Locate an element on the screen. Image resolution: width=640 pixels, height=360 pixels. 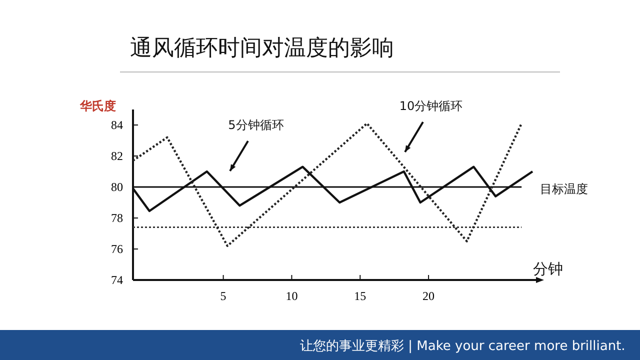
y-tick-label: 84 is located at coordinates (117, 125).